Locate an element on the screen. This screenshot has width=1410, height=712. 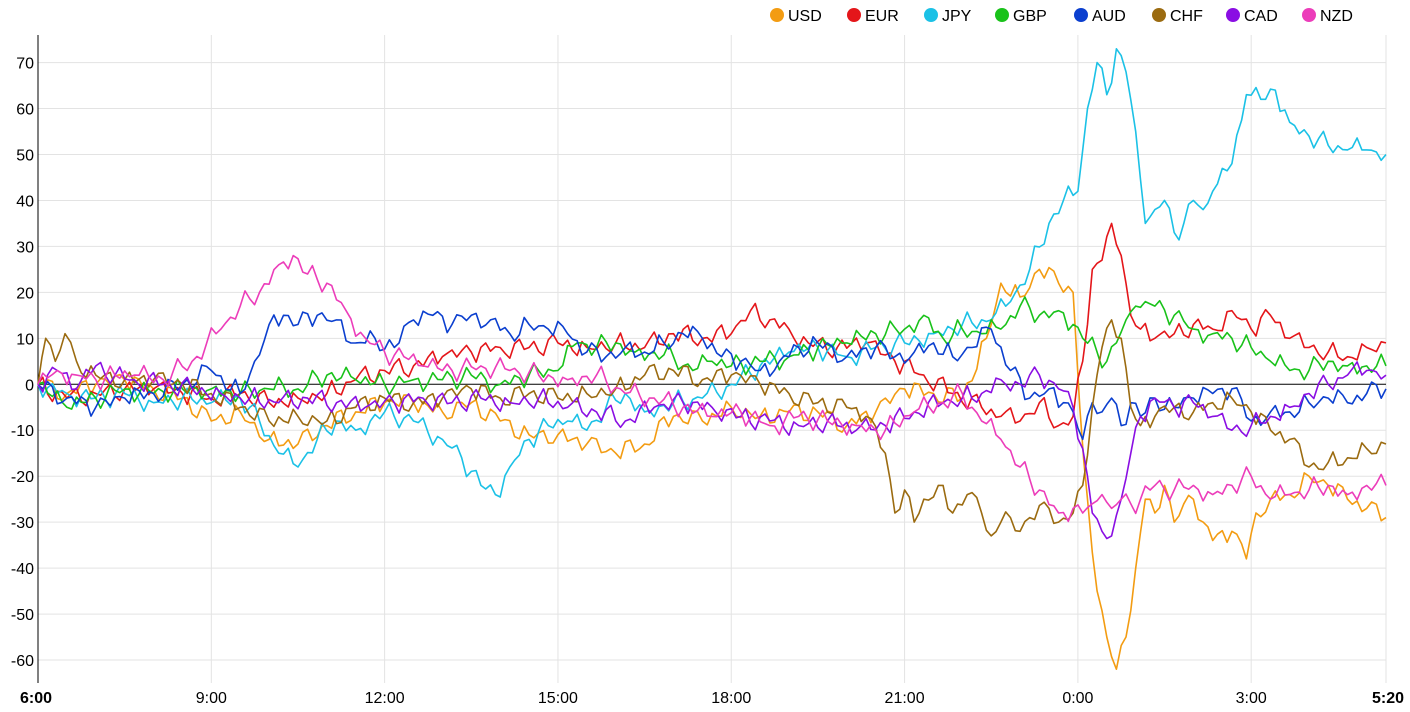
legend: USD EUR JPY GBP AUD CHF CAD NZD is located at coordinates (1061, 16).